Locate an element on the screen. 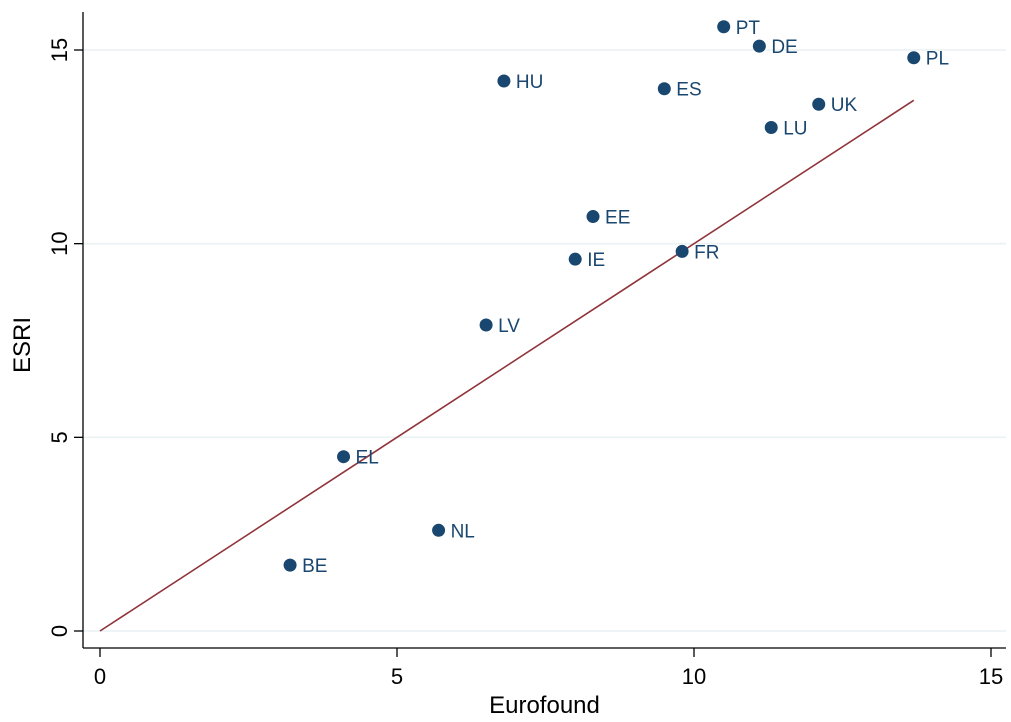  x-tick-label: 10 is located at coordinates (694, 676).